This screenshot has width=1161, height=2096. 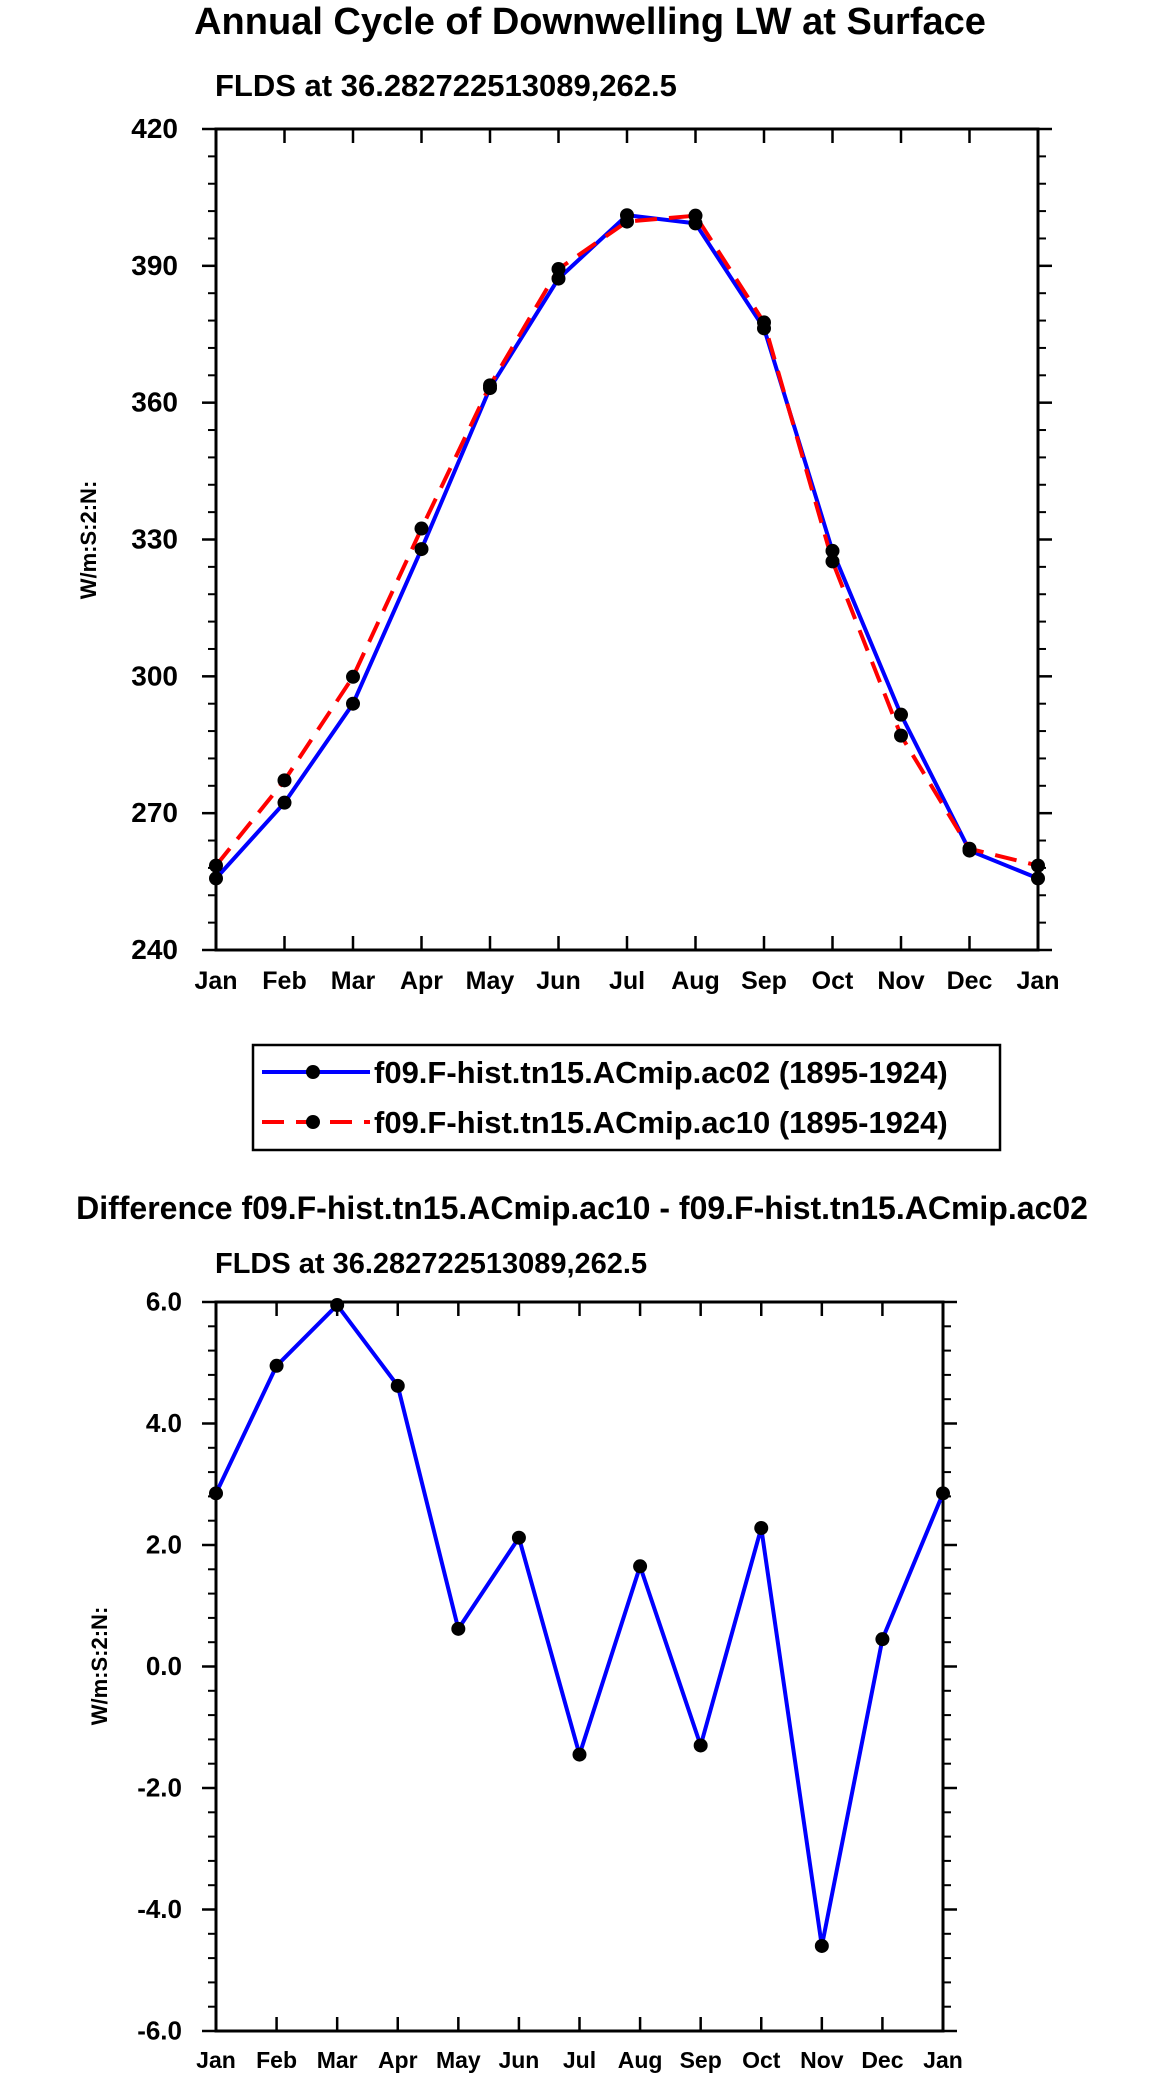 I want to click on chart1-xtick-label: Oct, so click(x=833, y=981).